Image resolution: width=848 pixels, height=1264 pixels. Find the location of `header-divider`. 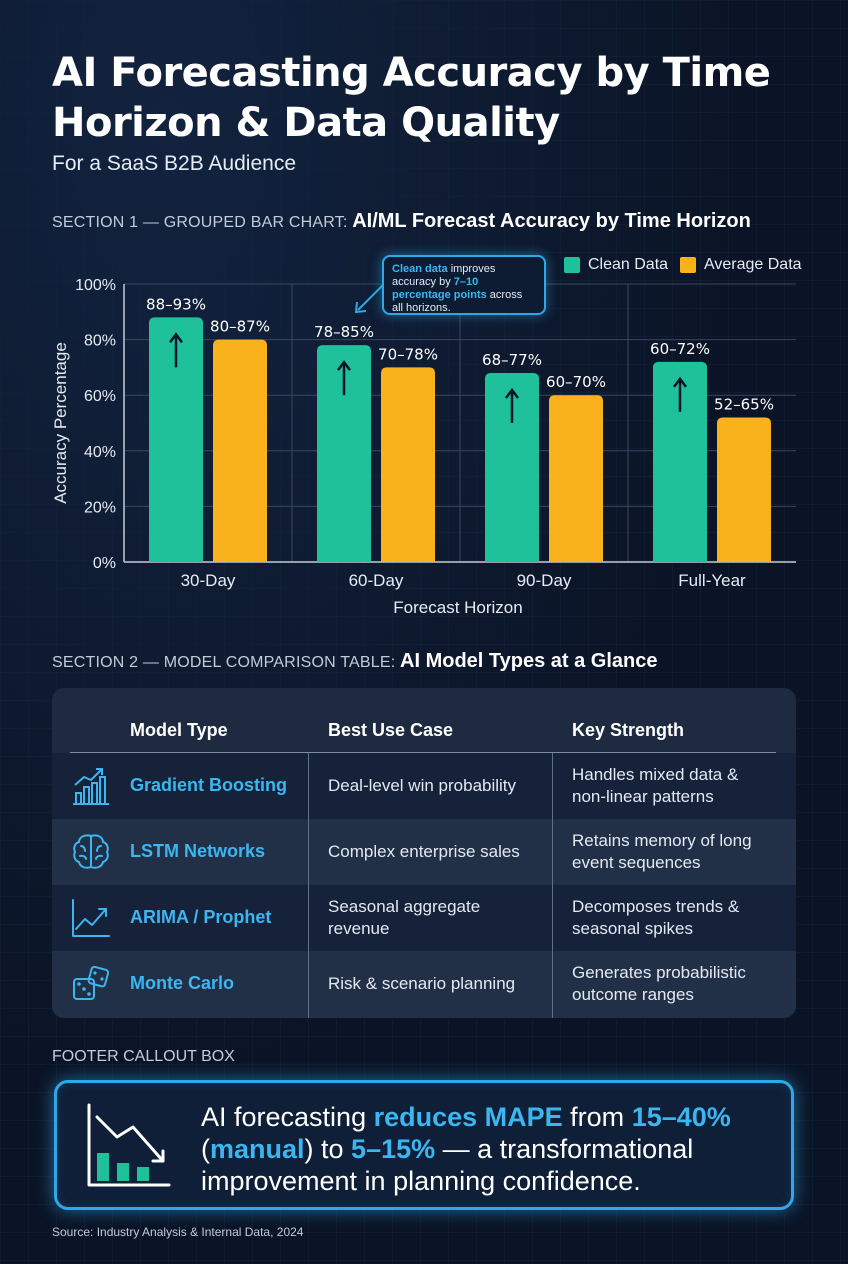

header-divider is located at coordinates (423, 752).